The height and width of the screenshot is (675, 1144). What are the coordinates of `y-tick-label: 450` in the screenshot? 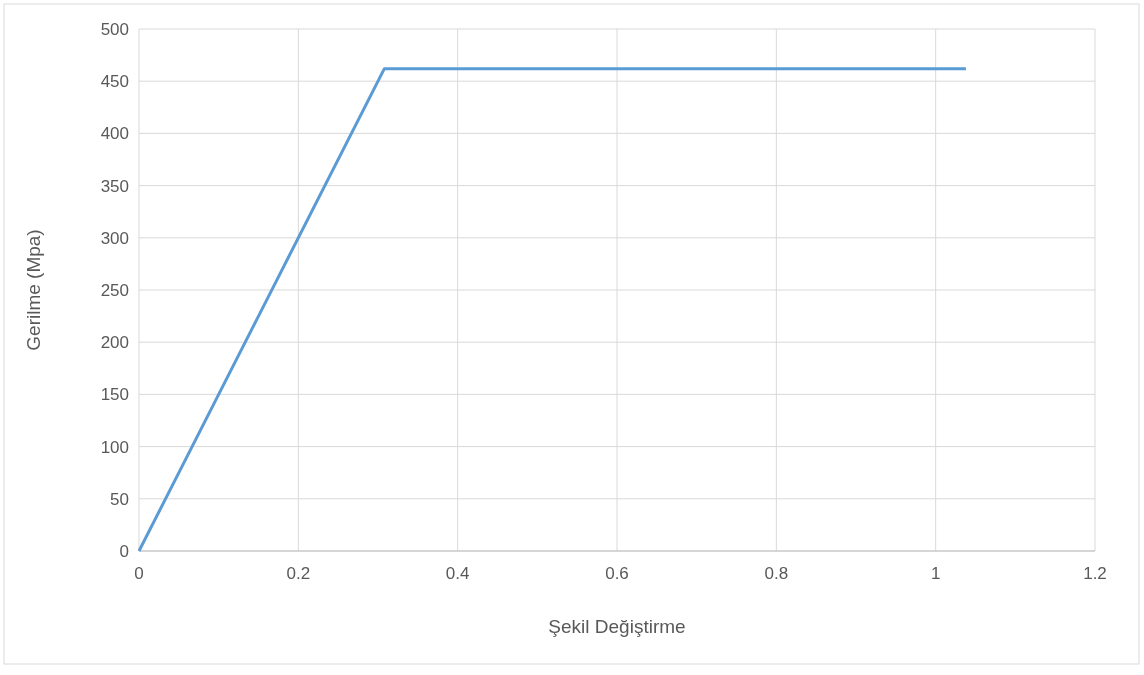 It's located at (114, 82).